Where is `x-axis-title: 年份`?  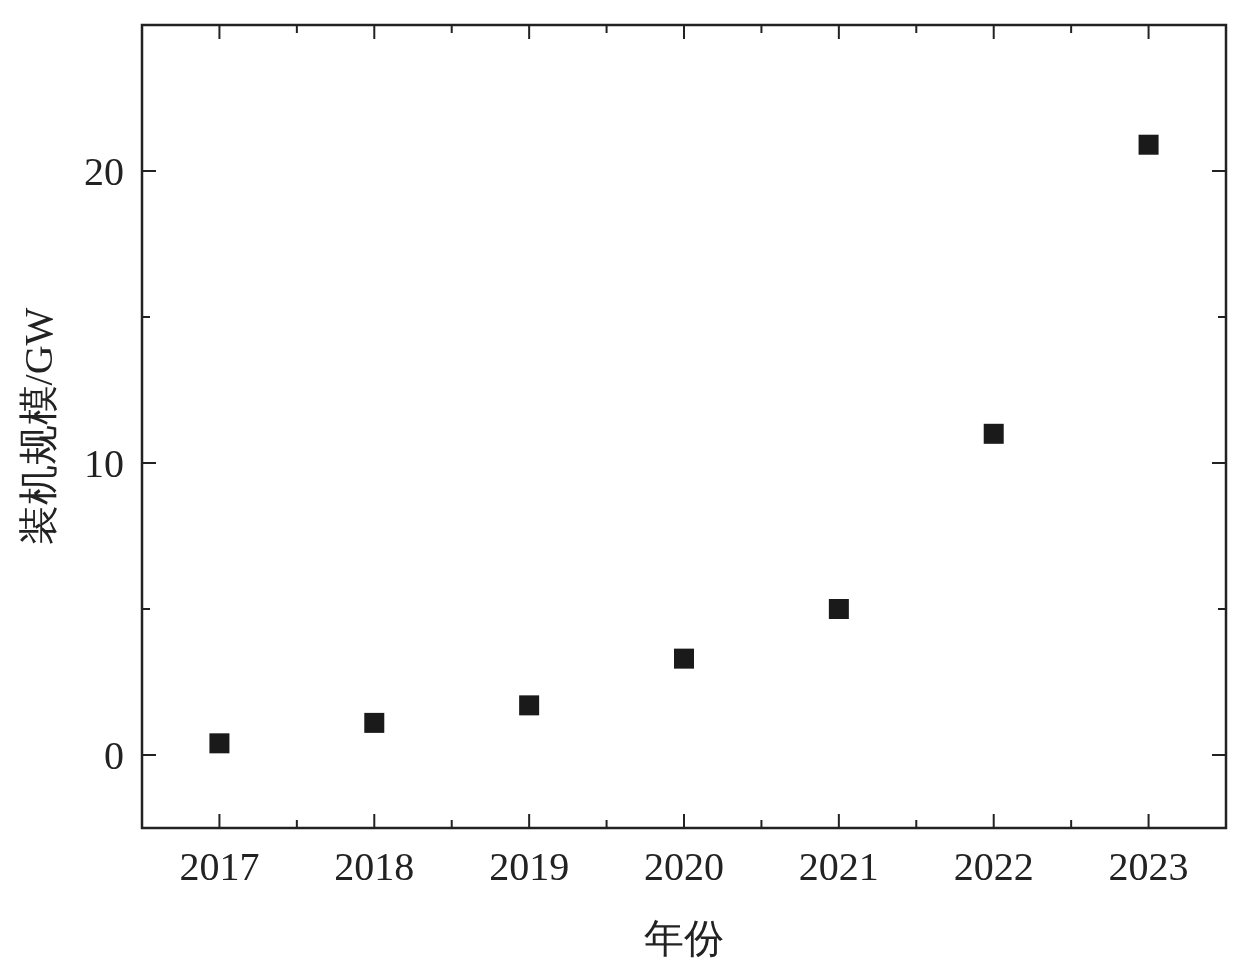 x-axis-title: 年份 is located at coordinates (684, 938).